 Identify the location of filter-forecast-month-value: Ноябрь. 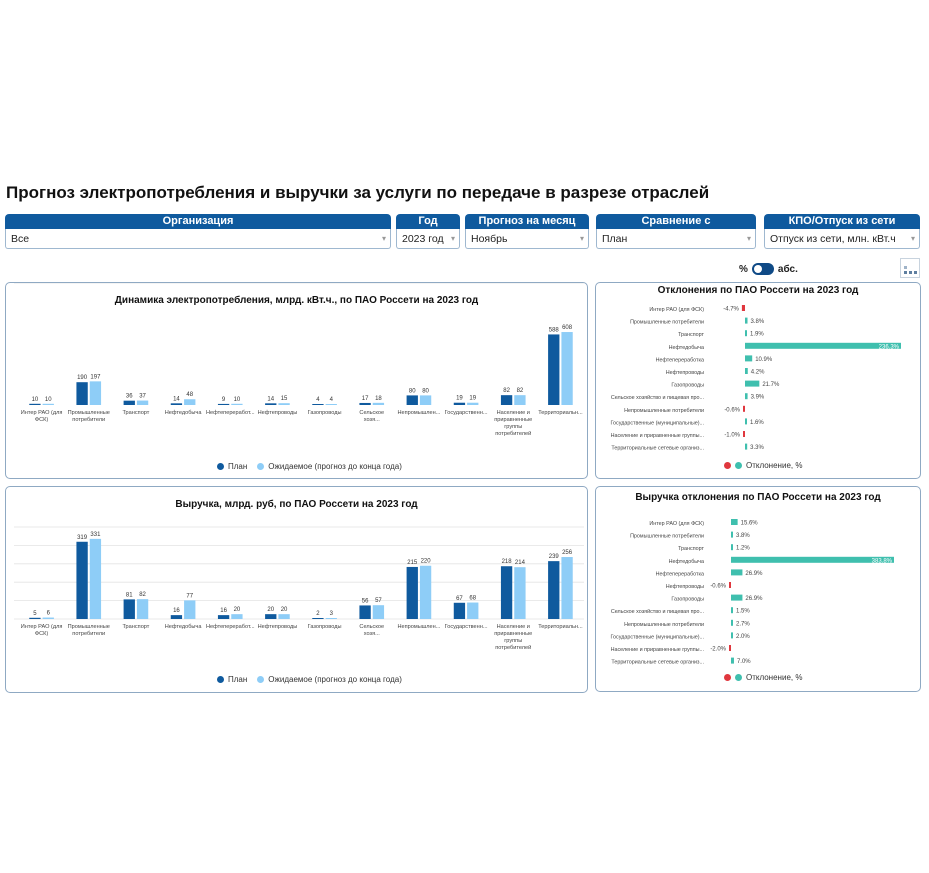
(489, 239).